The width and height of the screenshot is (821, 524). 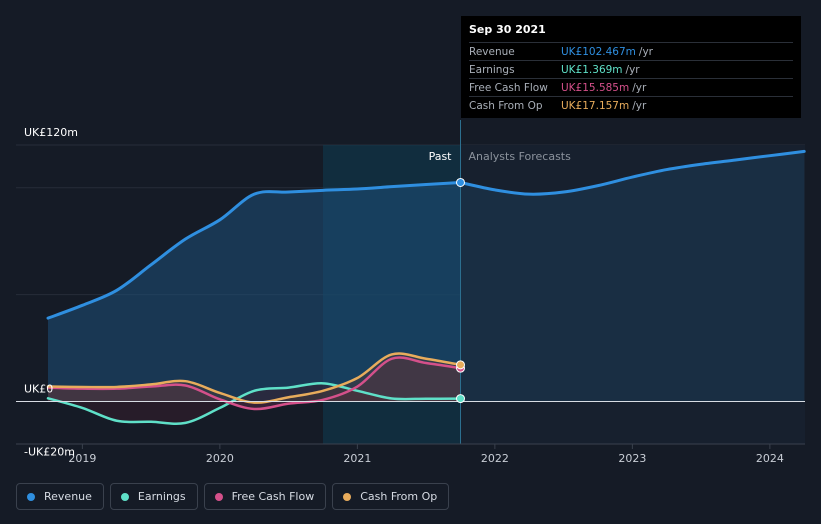 I want to click on tooltip-row-cash-from-op: Cash From Op UK£17.157m /yr, so click(x=631, y=105).